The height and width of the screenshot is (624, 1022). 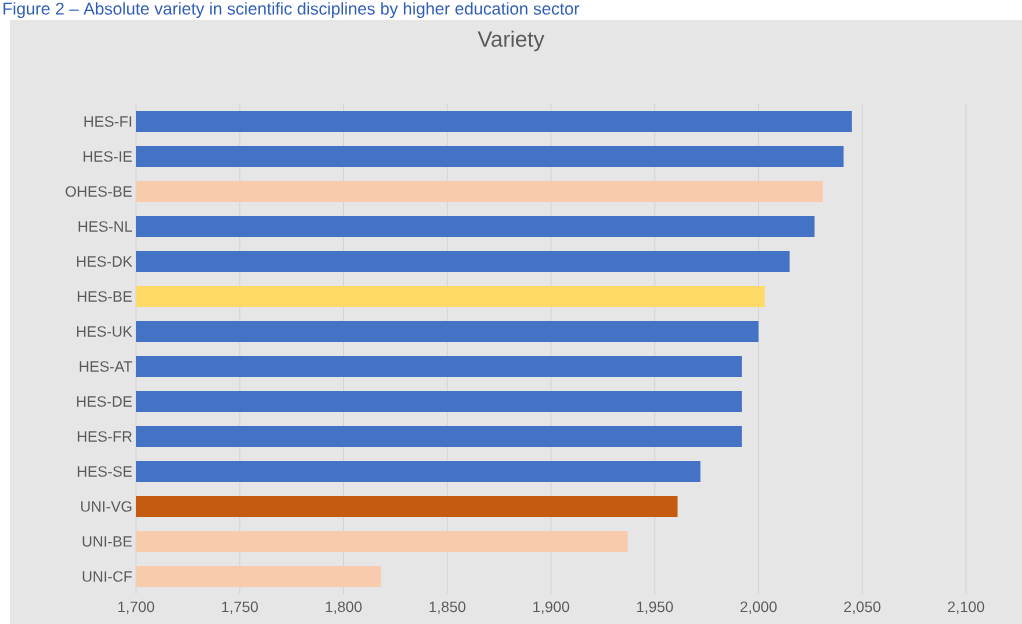 What do you see at coordinates (104, 436) in the screenshot?
I see `y-tick-label: HES-FR` at bounding box center [104, 436].